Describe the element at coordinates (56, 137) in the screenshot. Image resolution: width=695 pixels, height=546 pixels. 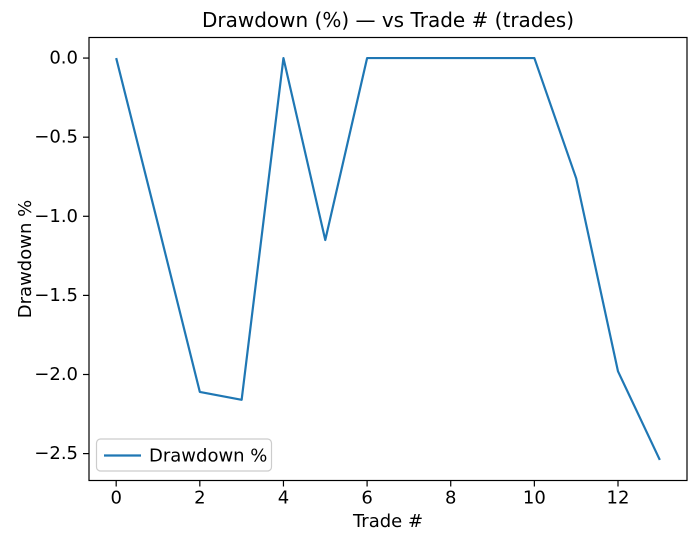
I see `y-tick-label: −0.5` at that location.